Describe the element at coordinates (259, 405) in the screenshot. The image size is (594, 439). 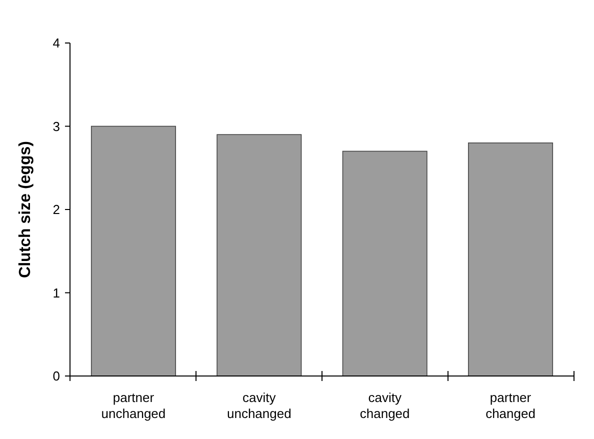
I see `x-tick-label: cavity unchanged` at that location.